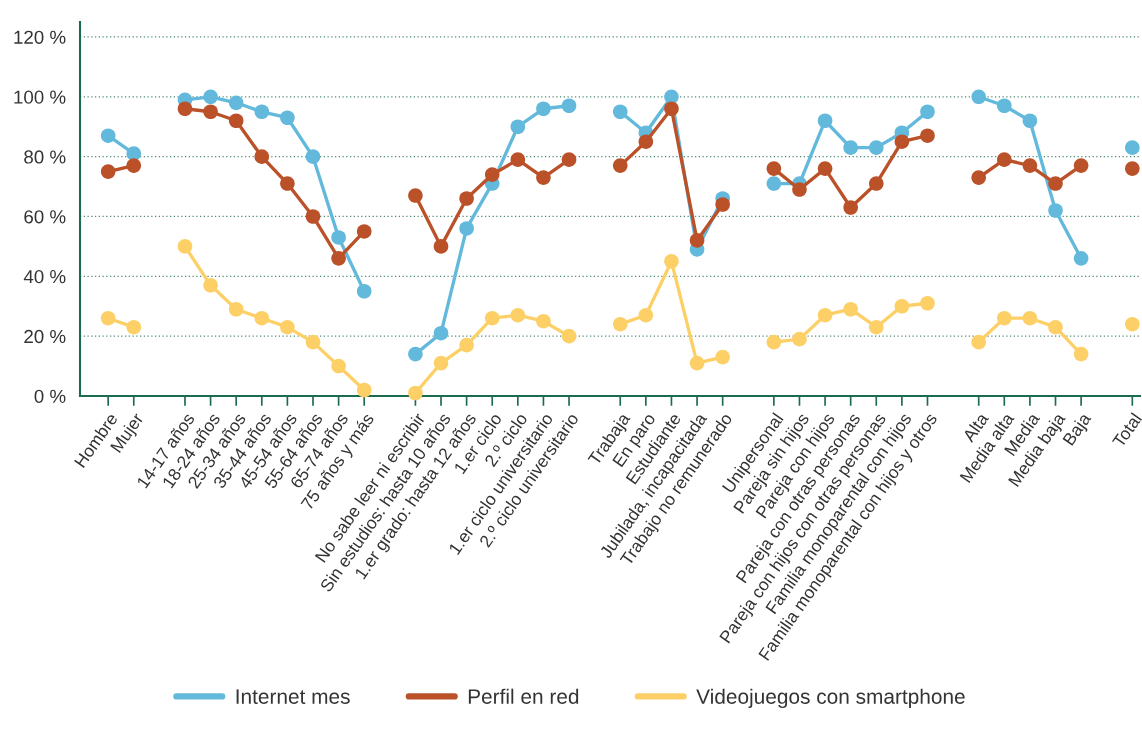  What do you see at coordinates (40, 37) in the screenshot?
I see `y-tick-label: 120 %` at bounding box center [40, 37].